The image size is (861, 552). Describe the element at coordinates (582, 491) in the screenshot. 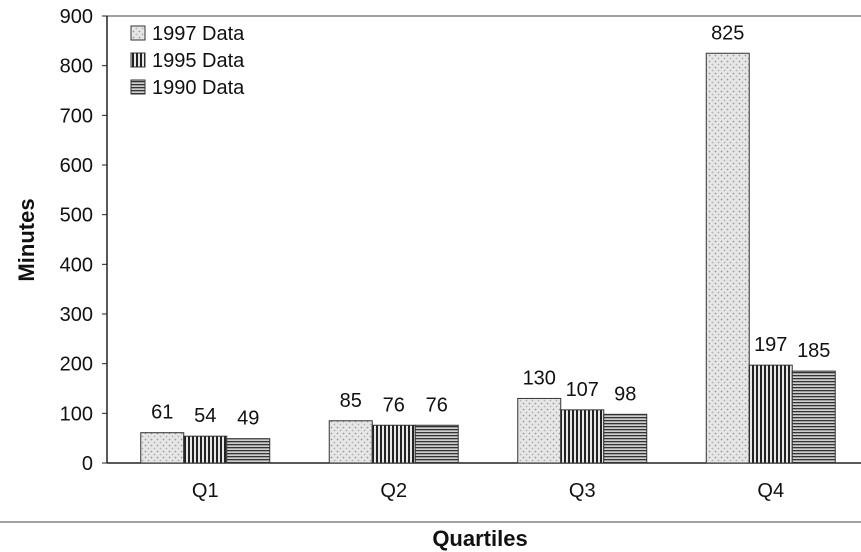

I see `x-tick-label: Q3` at that location.